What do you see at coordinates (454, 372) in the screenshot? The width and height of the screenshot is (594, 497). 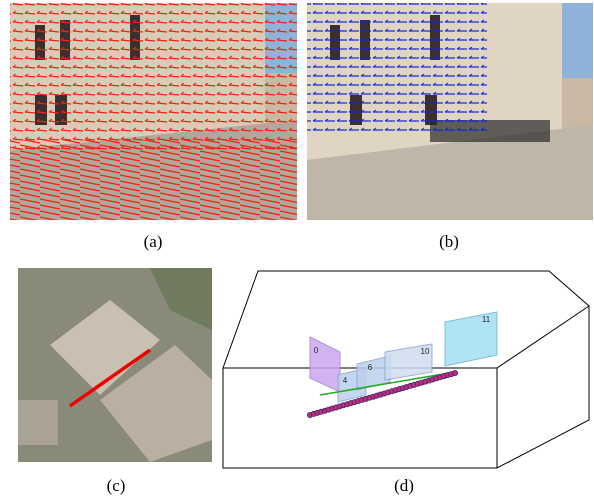 I see `trajectory-point` at bounding box center [454, 372].